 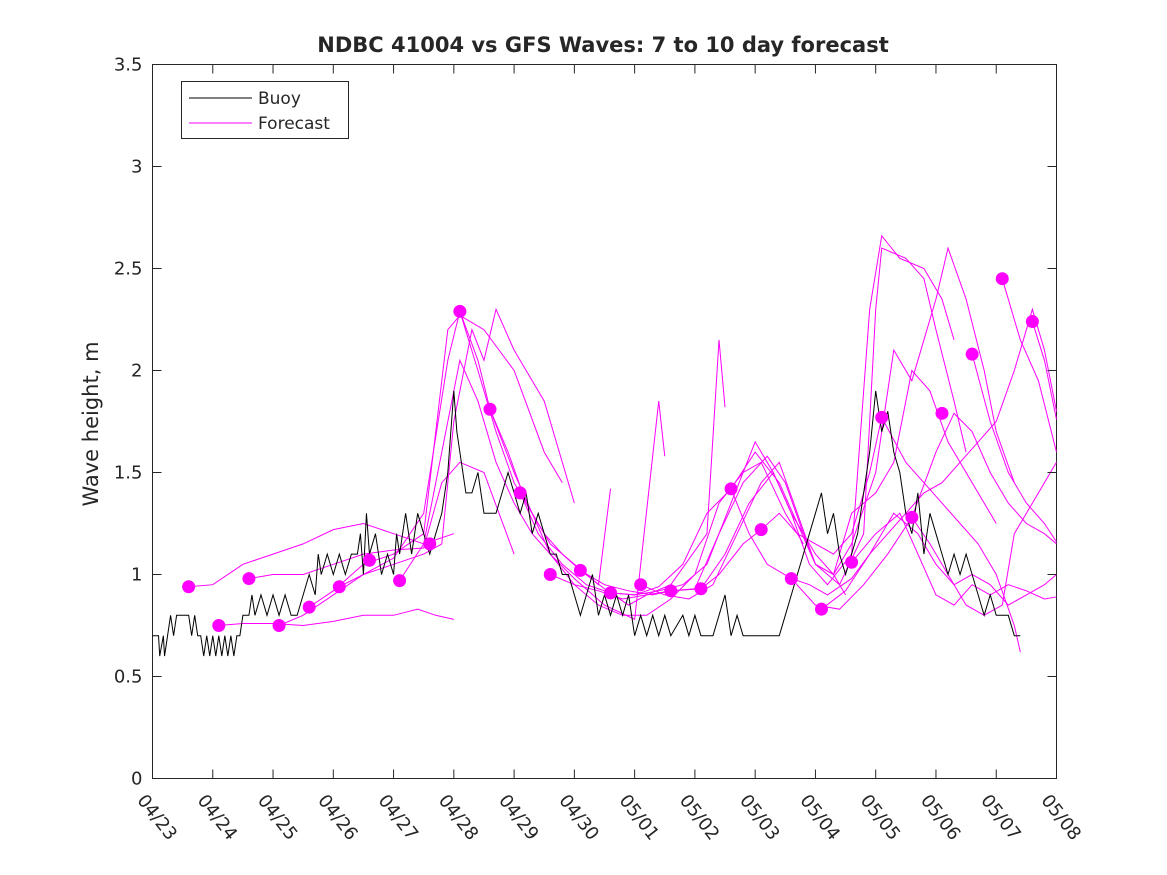 What do you see at coordinates (639, 818) in the screenshot?
I see `x-tick-label: 05/01` at bounding box center [639, 818].